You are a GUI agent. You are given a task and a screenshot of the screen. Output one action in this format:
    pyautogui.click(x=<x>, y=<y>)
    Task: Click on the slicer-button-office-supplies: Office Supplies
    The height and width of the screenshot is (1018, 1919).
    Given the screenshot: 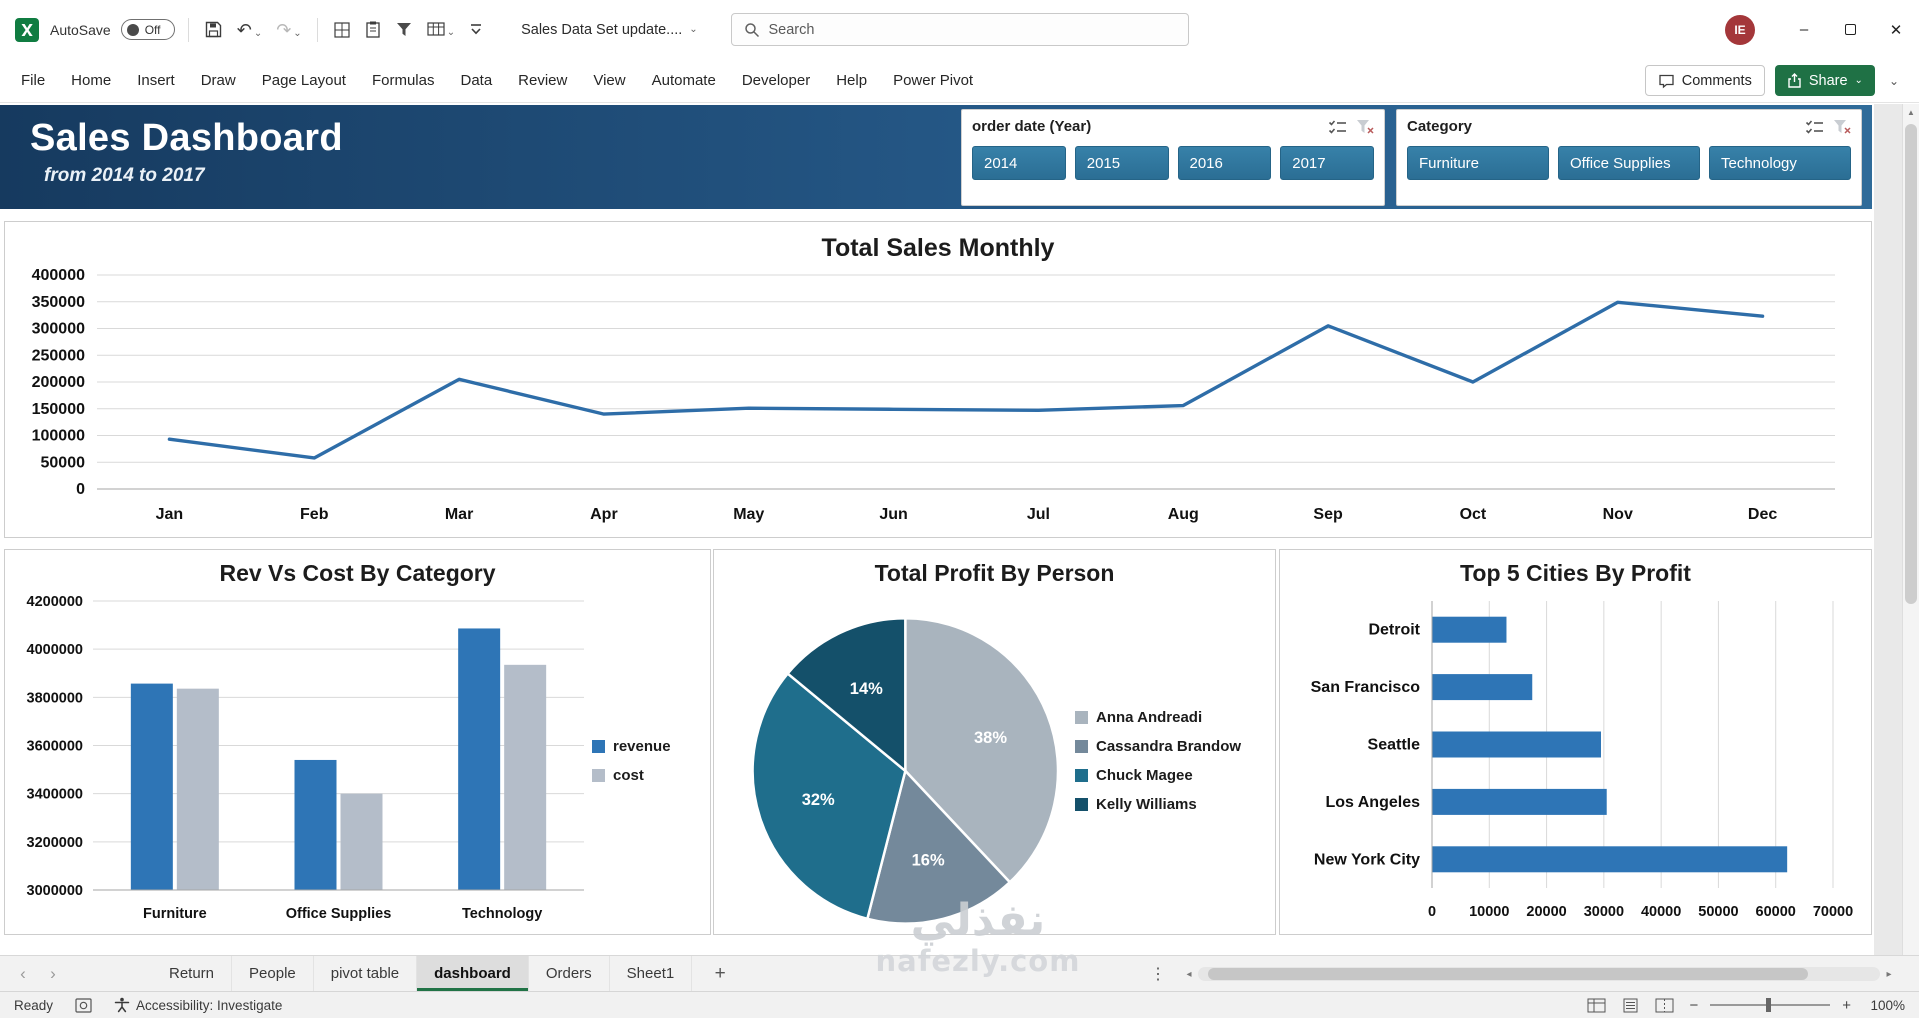 What is the action you would take?
    pyautogui.click(x=1629, y=163)
    